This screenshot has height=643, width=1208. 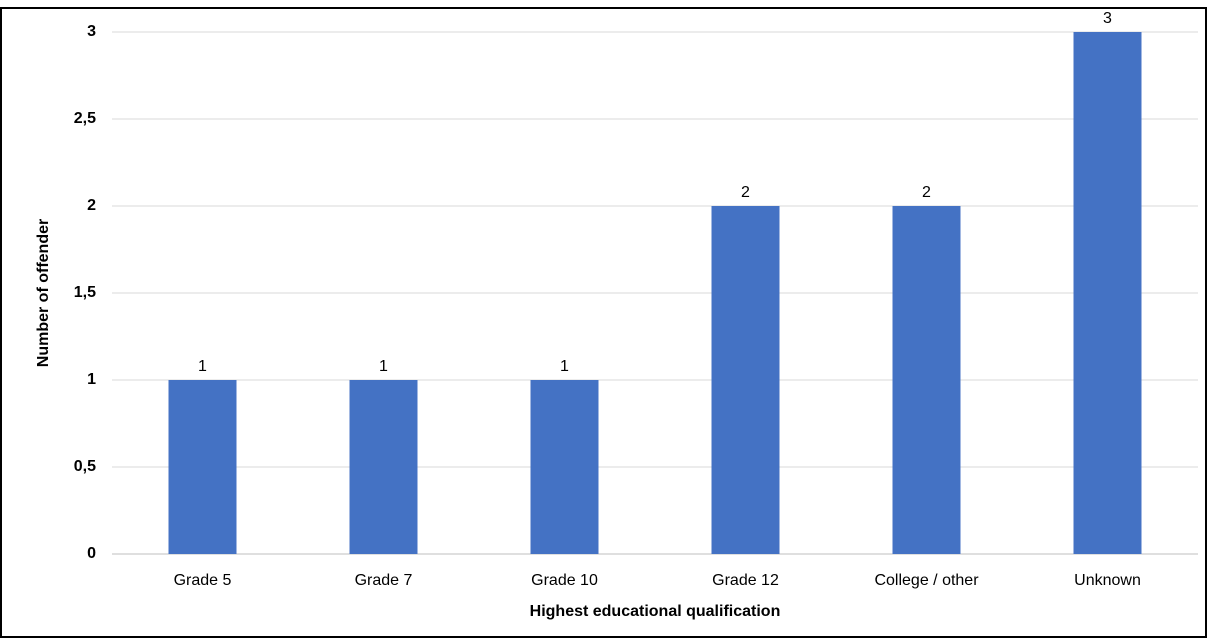 I want to click on y-tick-label: 2, so click(x=91, y=205).